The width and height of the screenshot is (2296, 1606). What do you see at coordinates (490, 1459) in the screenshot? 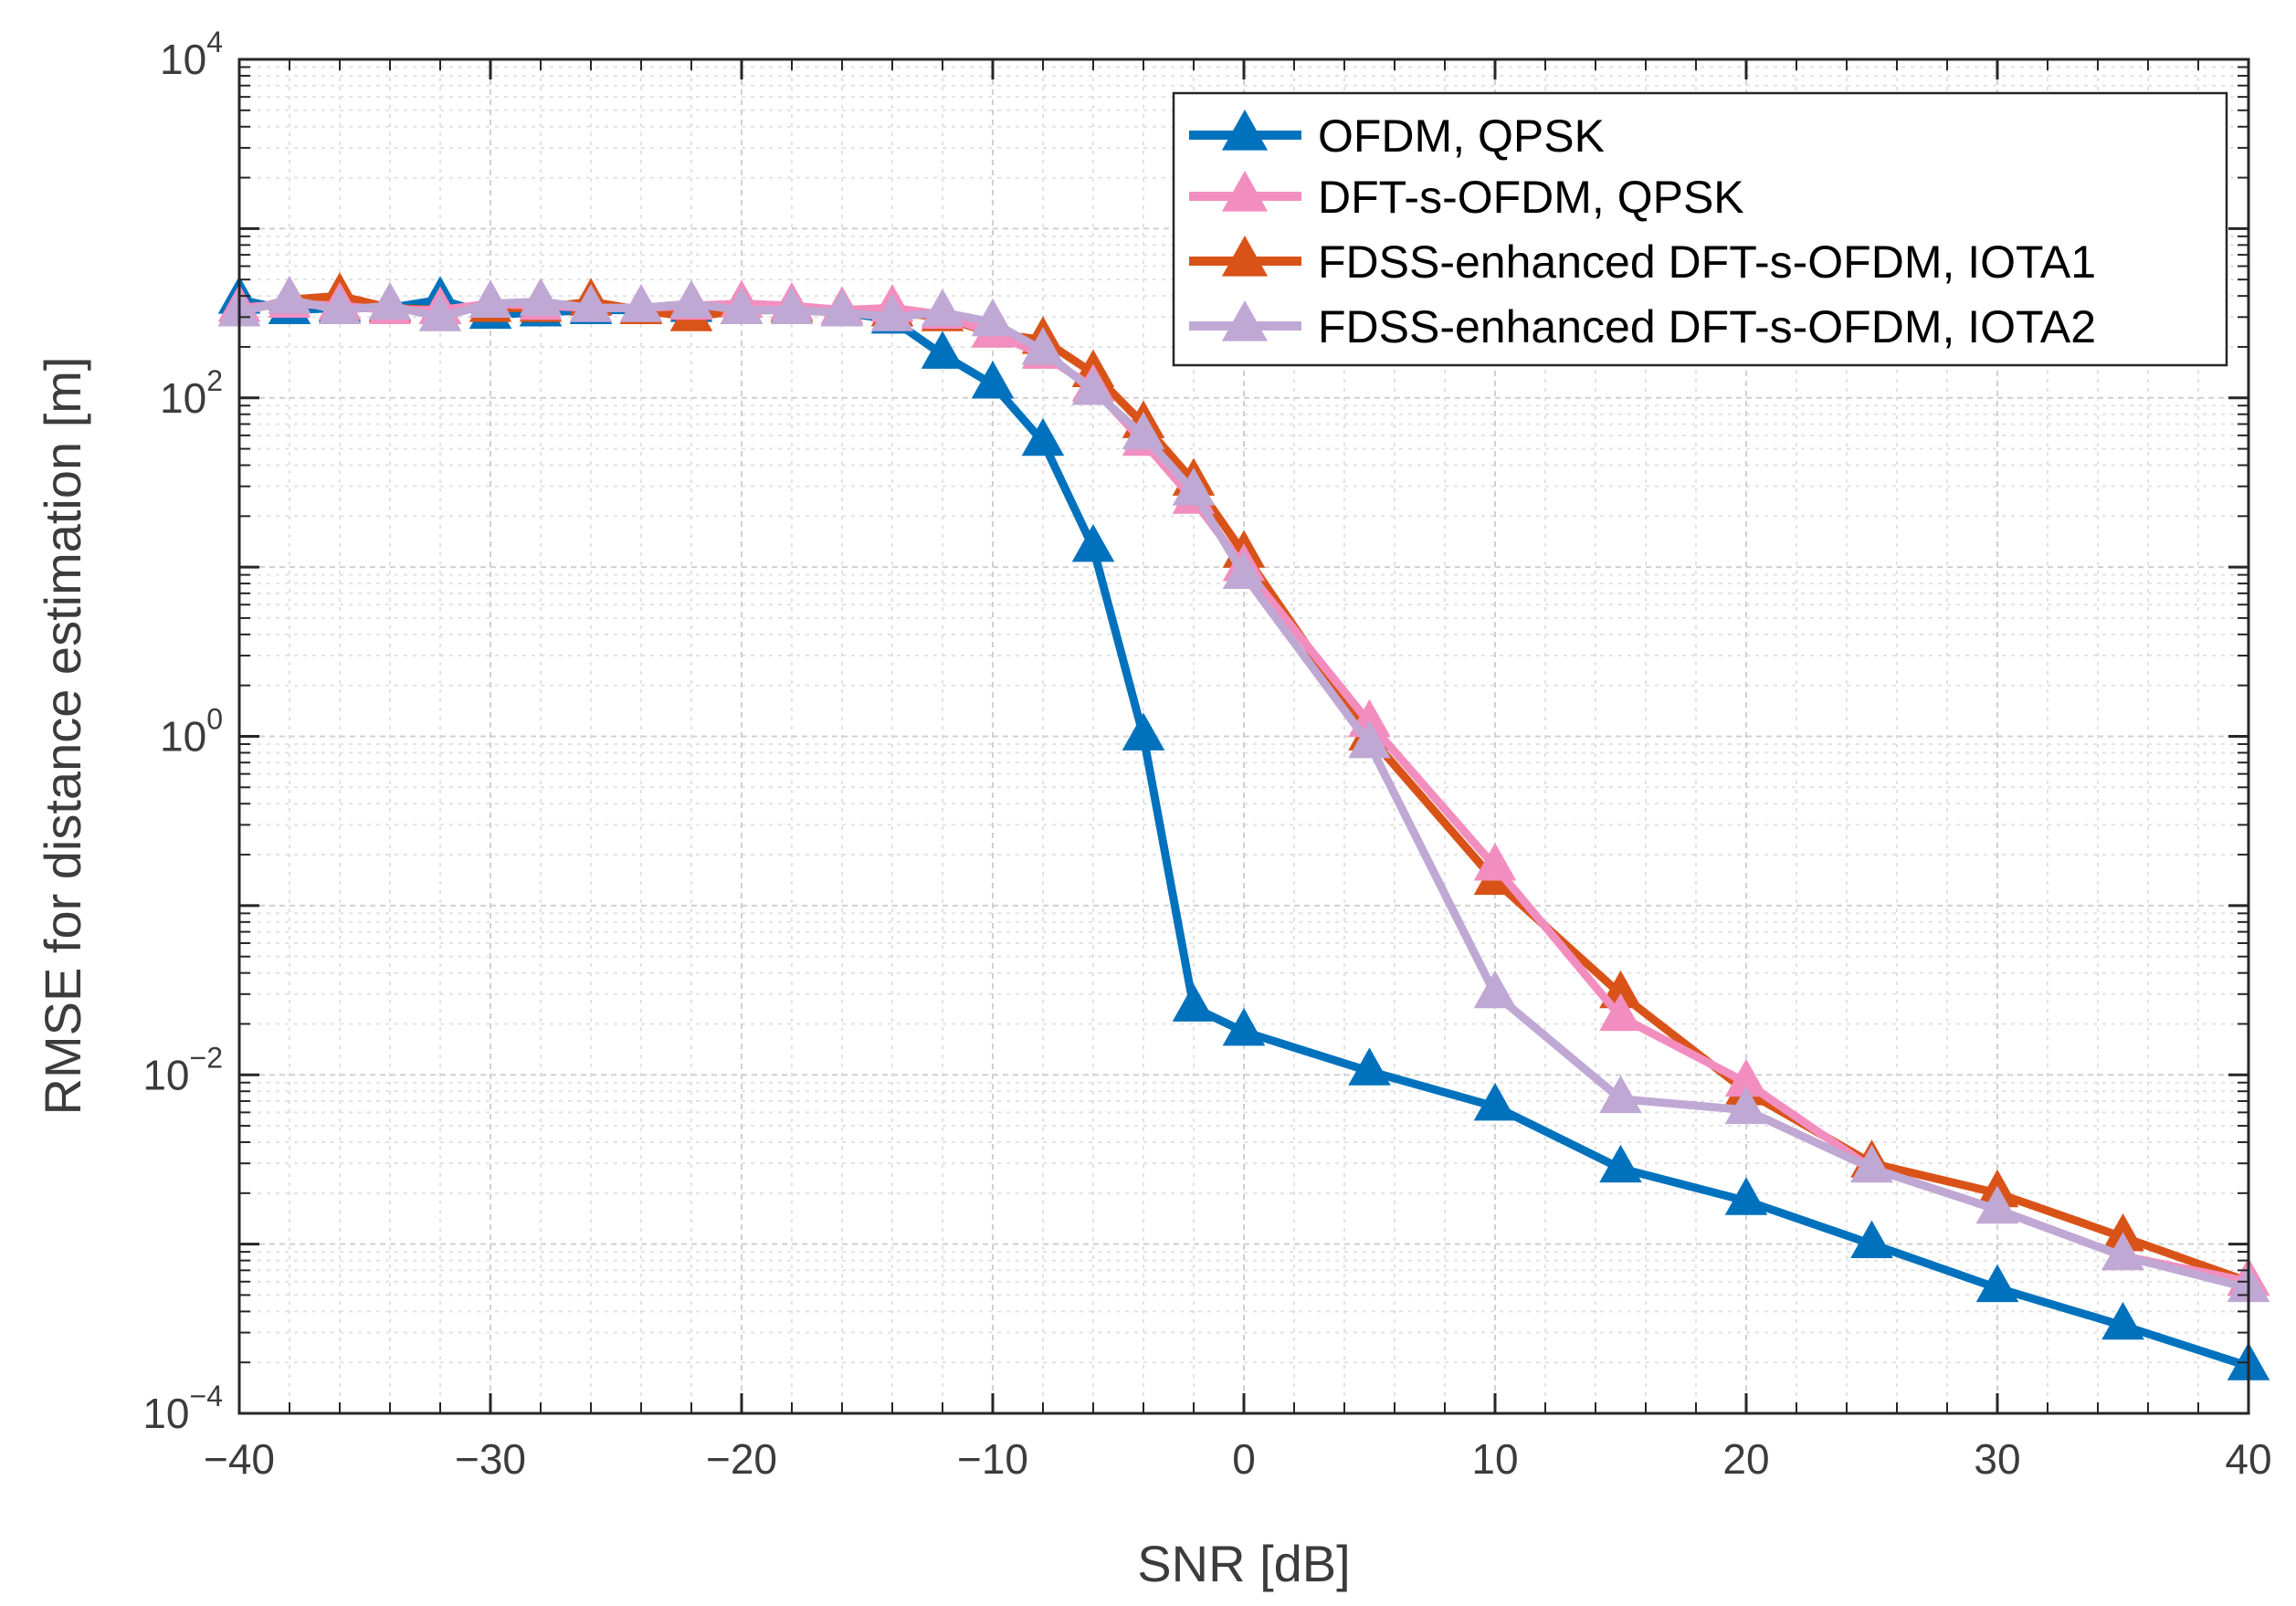
I see `x-tick-label: −30` at bounding box center [490, 1459].